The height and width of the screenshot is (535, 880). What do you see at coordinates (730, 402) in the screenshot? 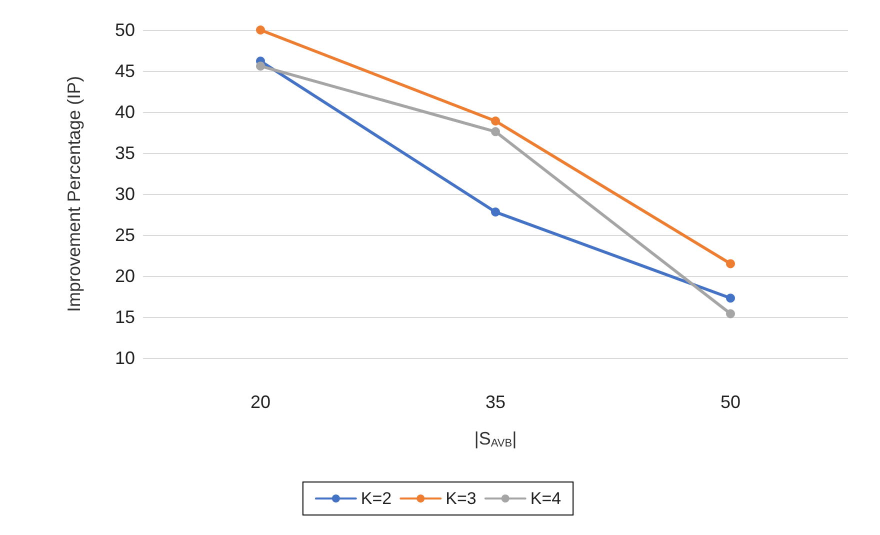
I see `x-tick-label: 50` at bounding box center [730, 402].